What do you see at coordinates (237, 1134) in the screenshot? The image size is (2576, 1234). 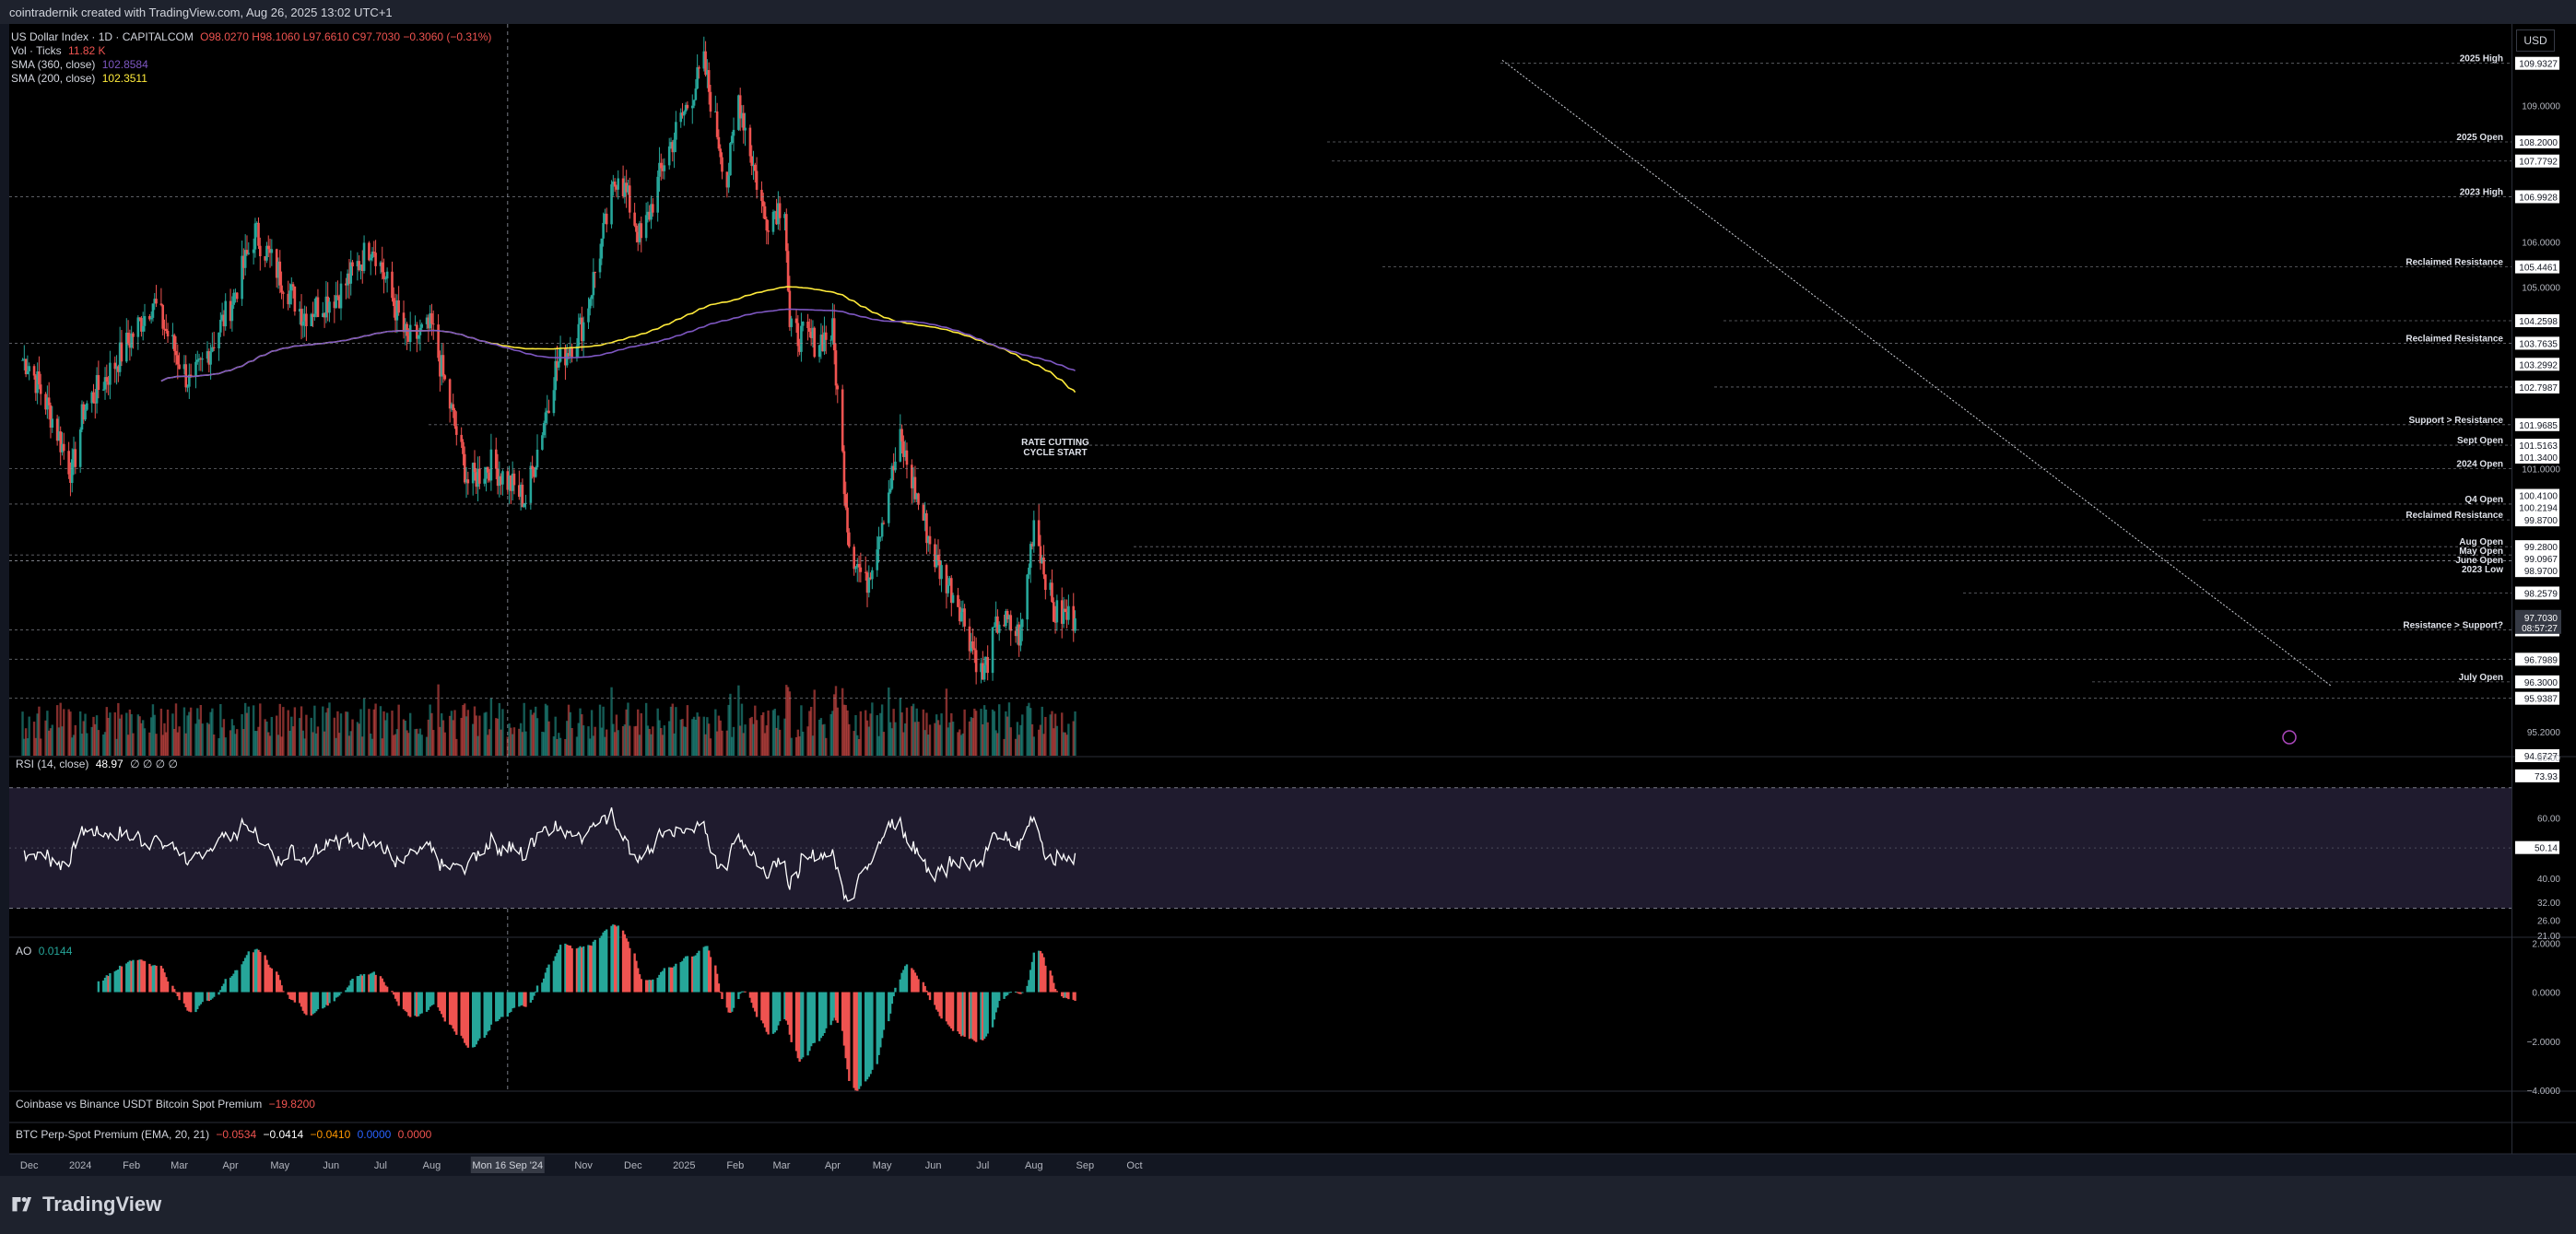 I see `perp-v1: −0.0534` at bounding box center [237, 1134].